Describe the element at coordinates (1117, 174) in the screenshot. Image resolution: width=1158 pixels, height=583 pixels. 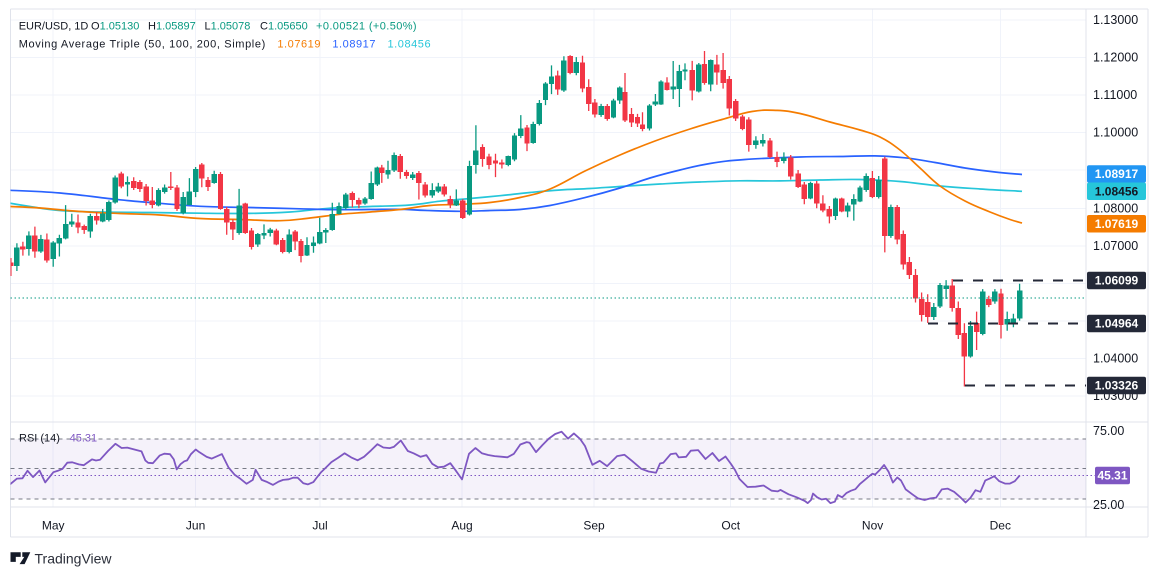
I see `svg-text: 1.08917` at that location.